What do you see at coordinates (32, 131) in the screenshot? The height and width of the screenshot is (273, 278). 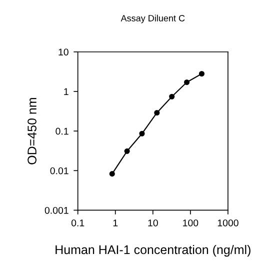 I see `y-axis-title: OD=450 nm` at bounding box center [32, 131].